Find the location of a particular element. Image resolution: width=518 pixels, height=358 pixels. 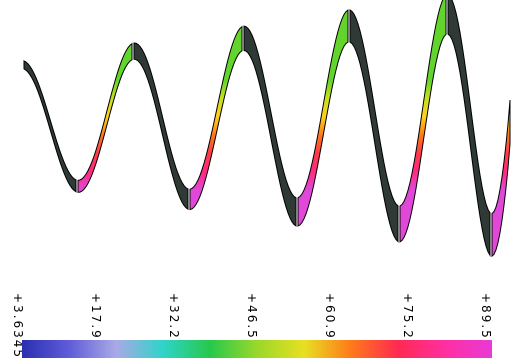

colorbar-tick-label: +3.6345 is located at coordinates (18, 325).